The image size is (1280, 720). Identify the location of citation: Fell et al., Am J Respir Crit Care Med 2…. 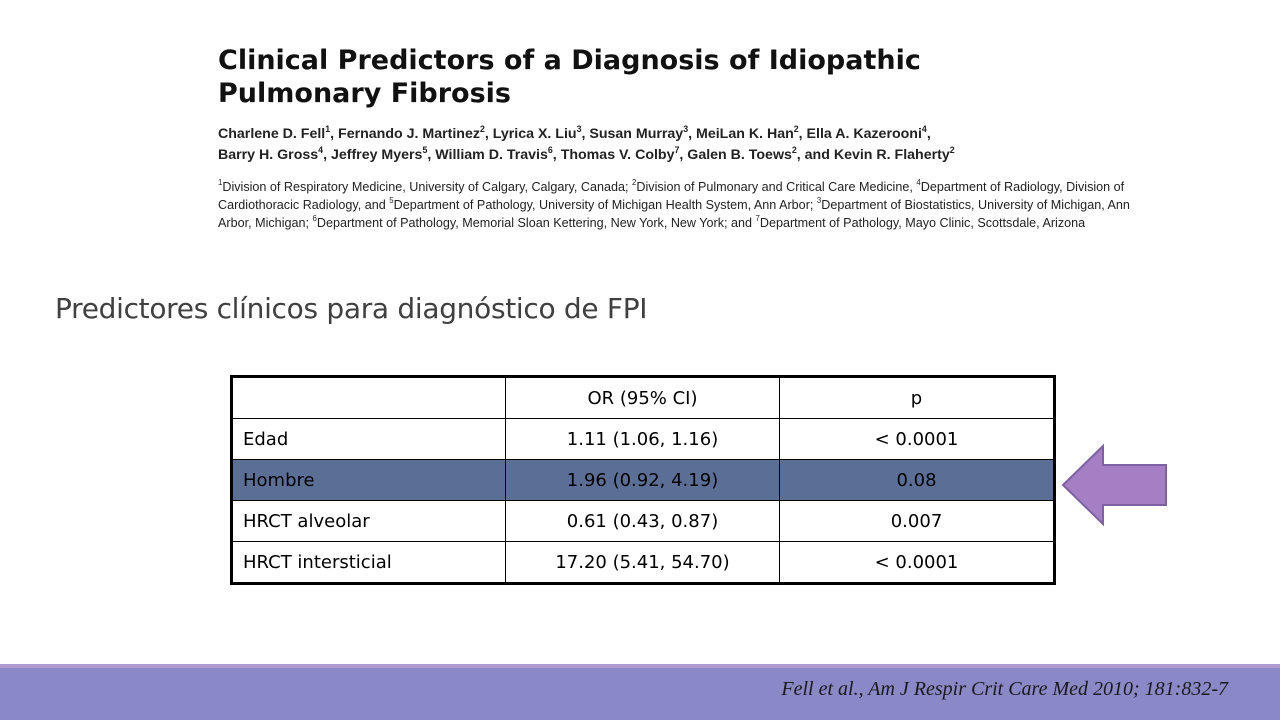
(1004, 689).